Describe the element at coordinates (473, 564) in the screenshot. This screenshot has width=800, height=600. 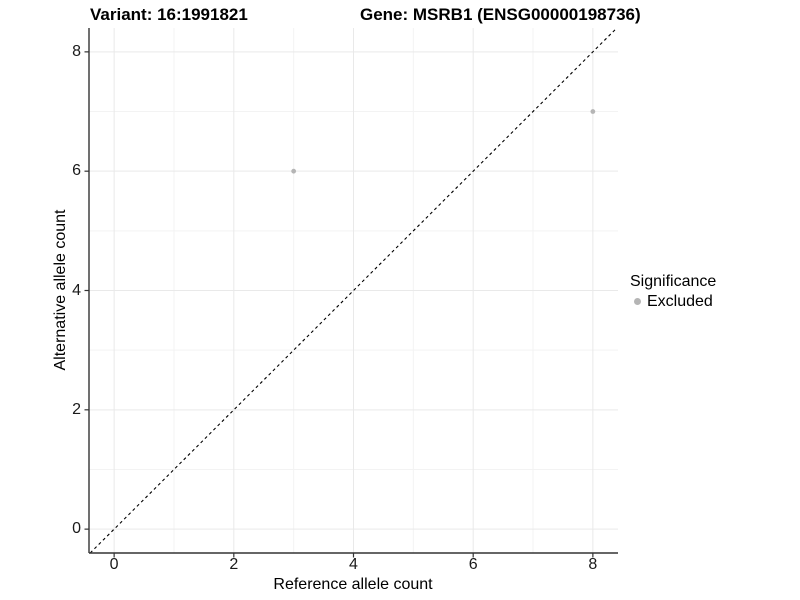
I see `x-tick-label: 6` at that location.